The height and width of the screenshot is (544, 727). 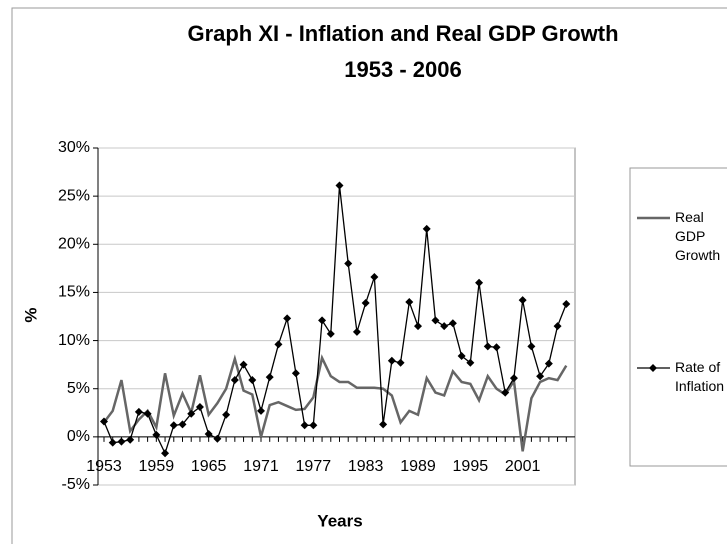 What do you see at coordinates (157, 466) in the screenshot?
I see `x-tick-label: 1959` at bounding box center [157, 466].